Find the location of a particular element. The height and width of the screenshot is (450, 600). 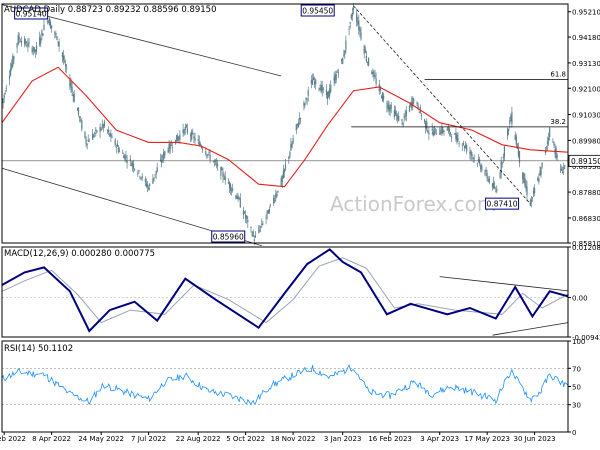

rsi-panel-title: RSI(14) 50.1102 is located at coordinates (38, 349).